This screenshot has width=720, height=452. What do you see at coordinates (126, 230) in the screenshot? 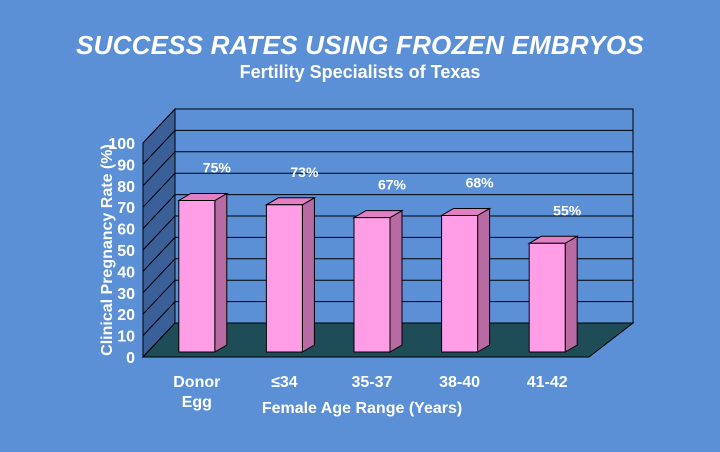
I see `y-tick-label: 60` at bounding box center [126, 230].